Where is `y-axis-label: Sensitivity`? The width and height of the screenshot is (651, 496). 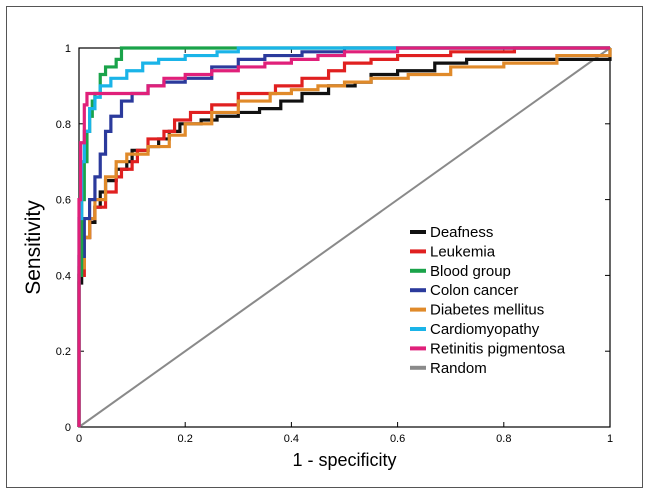 y-axis-label: Sensitivity is located at coordinates (33, 247).